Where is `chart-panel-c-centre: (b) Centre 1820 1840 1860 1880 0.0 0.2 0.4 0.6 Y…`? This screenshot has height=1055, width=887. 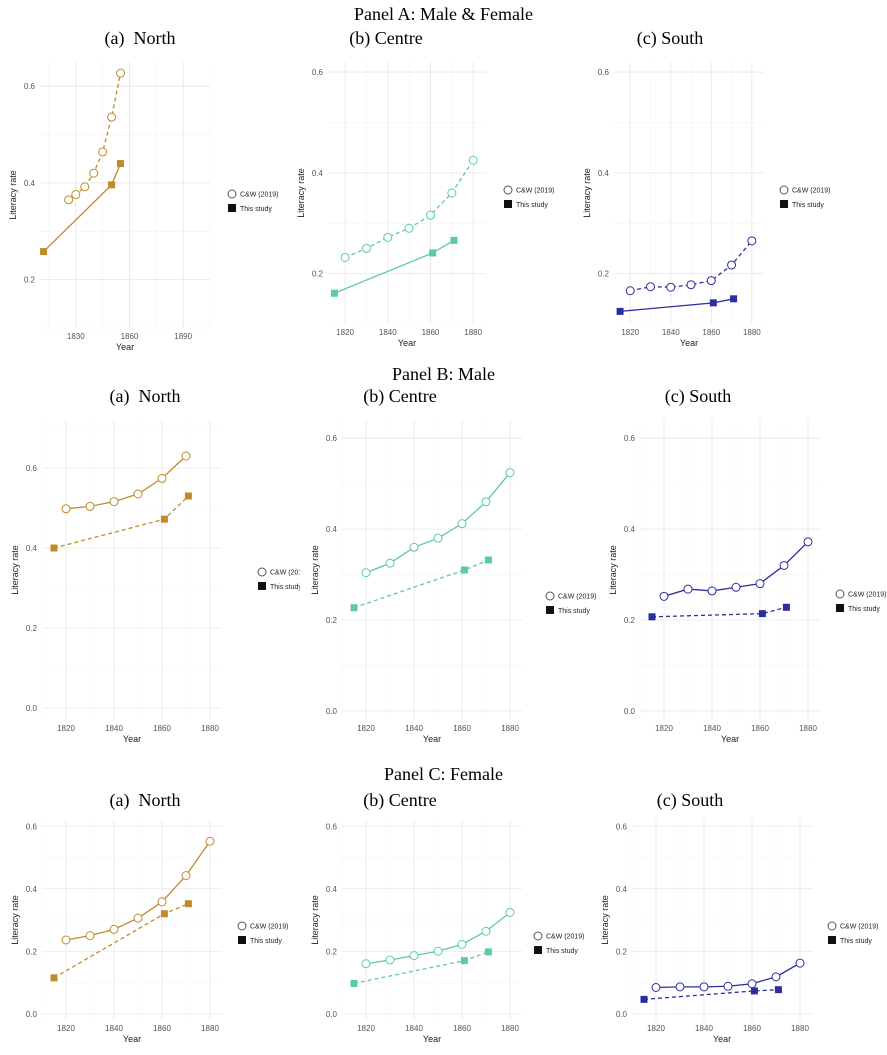
chart-panel-c-centre: (b) Centre 1820 1840 1860 1880 0.0 0.2 0.4 0.6 Y… is located at coordinates (445, 921).